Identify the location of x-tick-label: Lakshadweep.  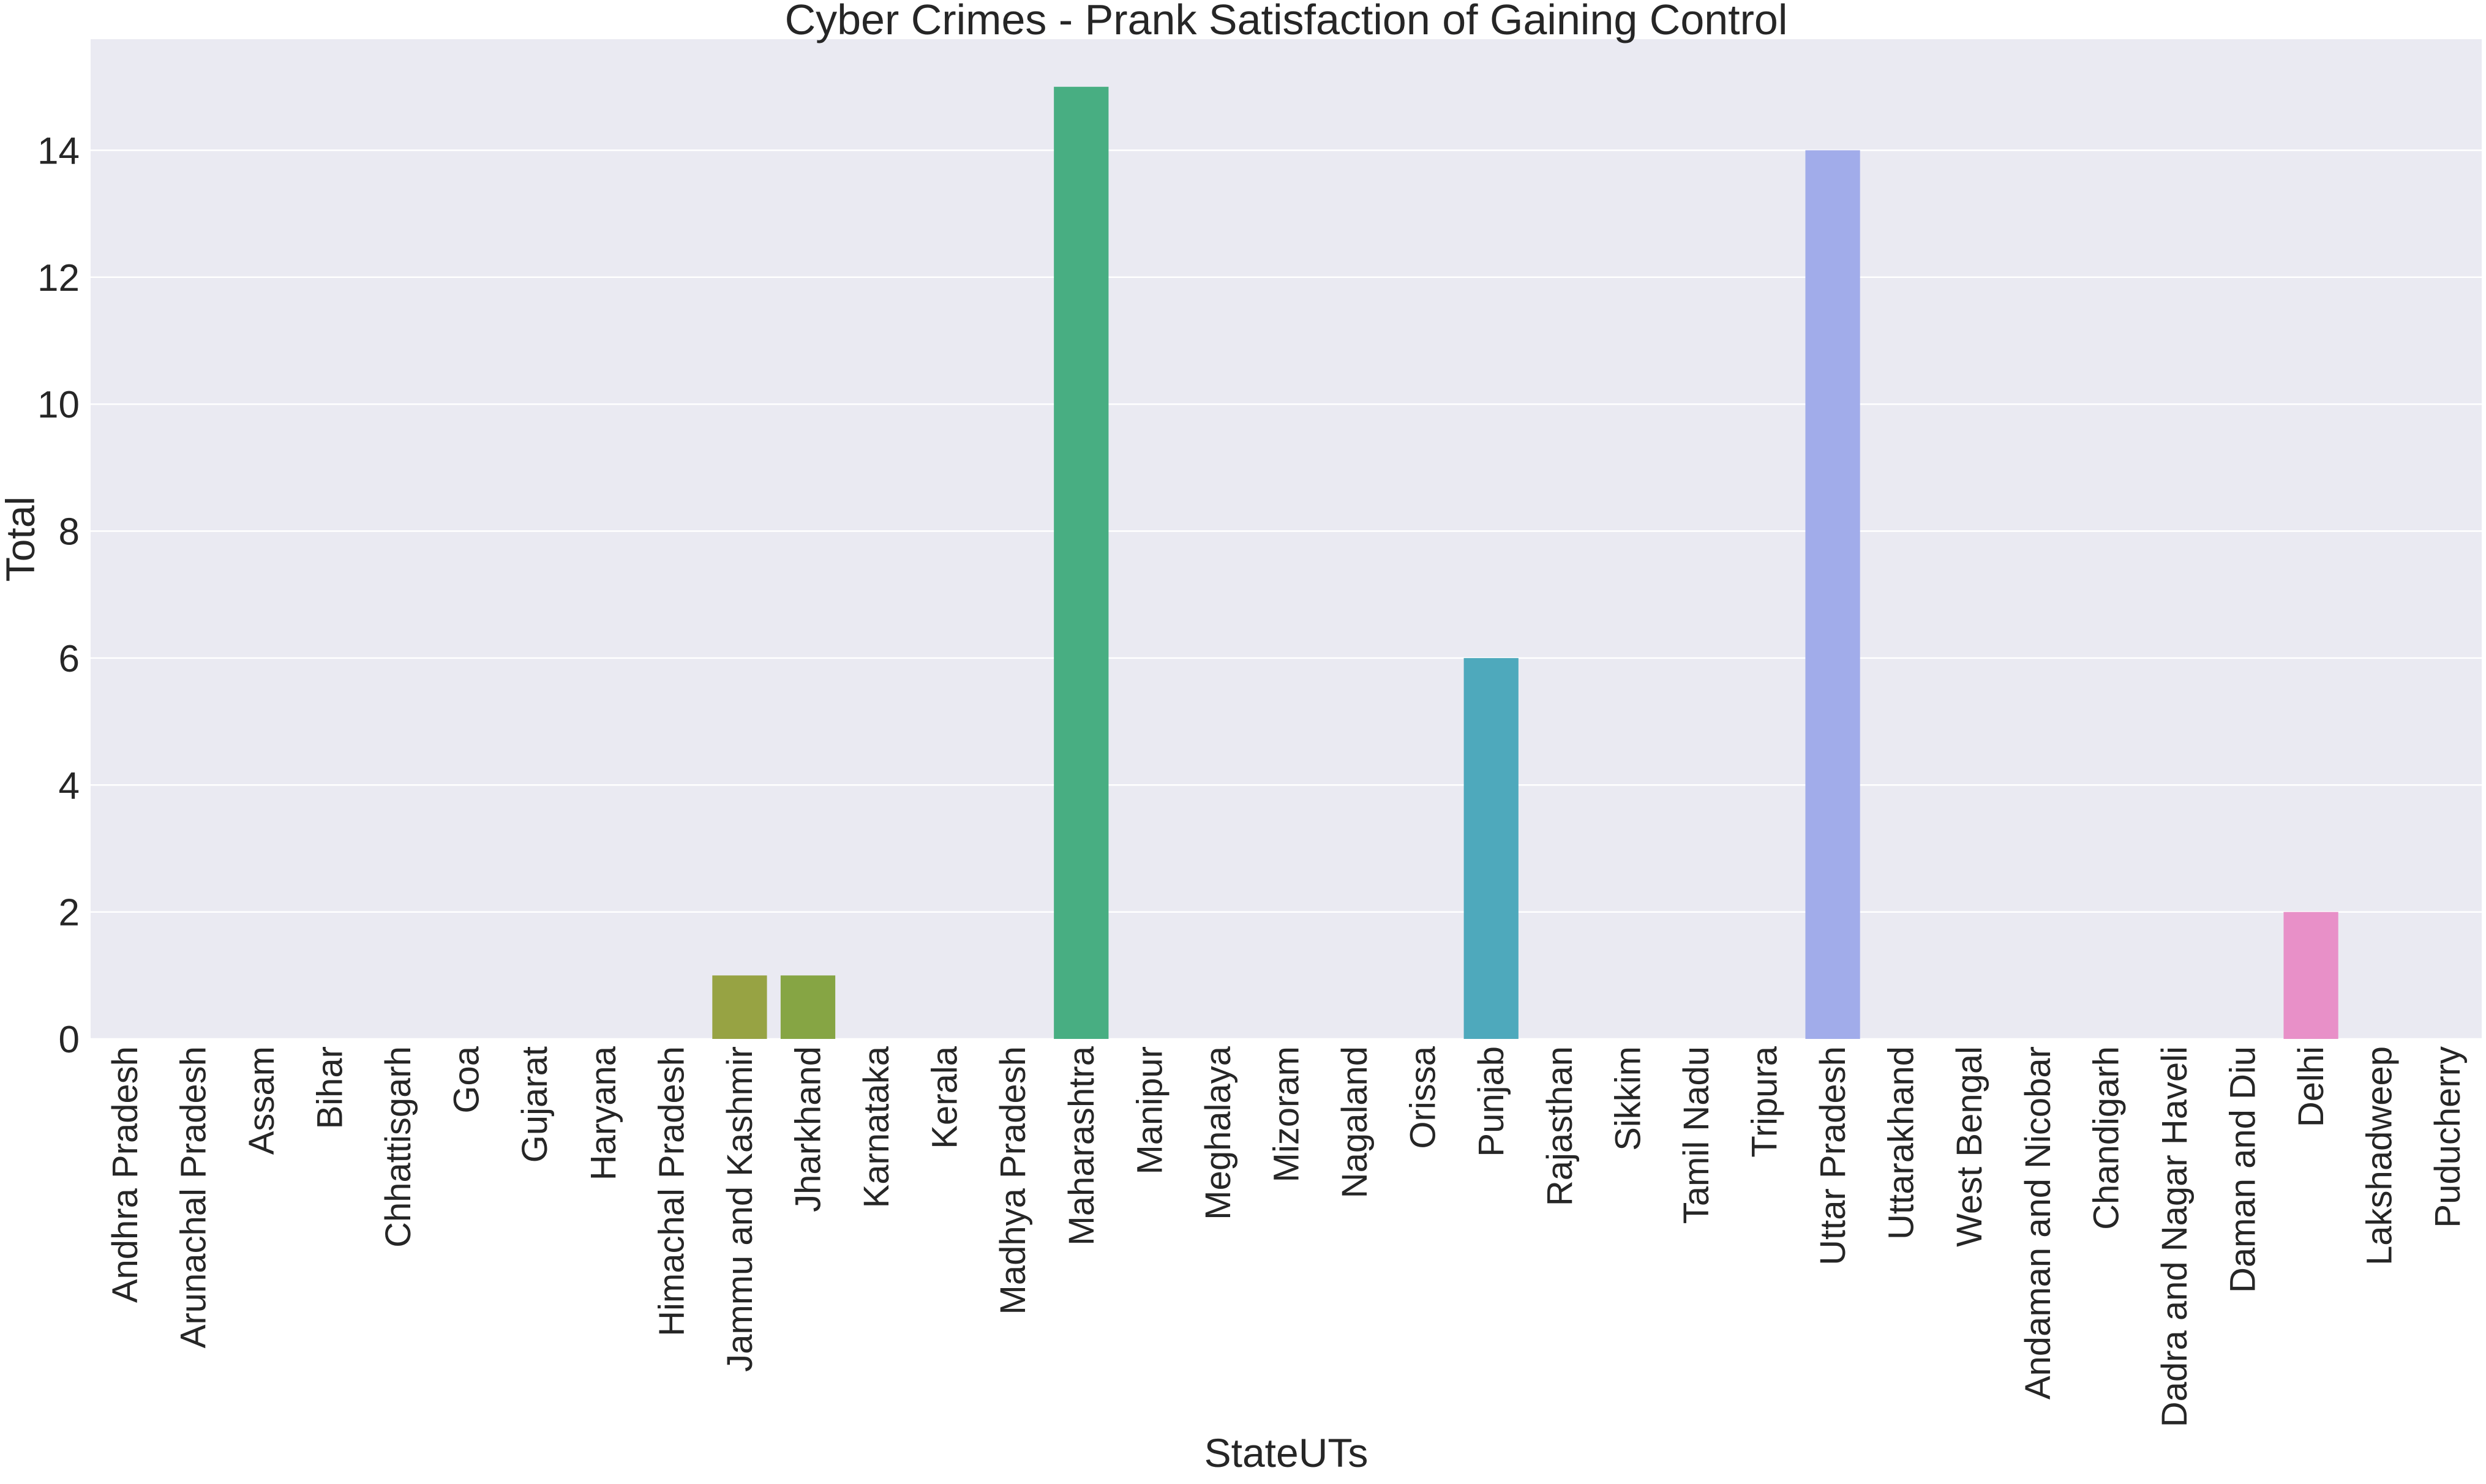
(2380, 1155).